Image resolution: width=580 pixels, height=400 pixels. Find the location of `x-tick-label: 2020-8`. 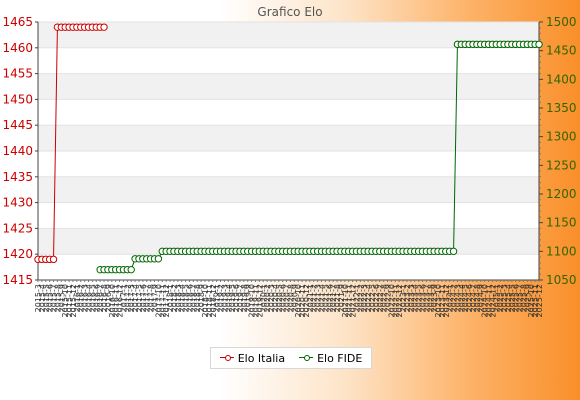

x-tick-label: 2020-8 is located at coordinates (290, 298).